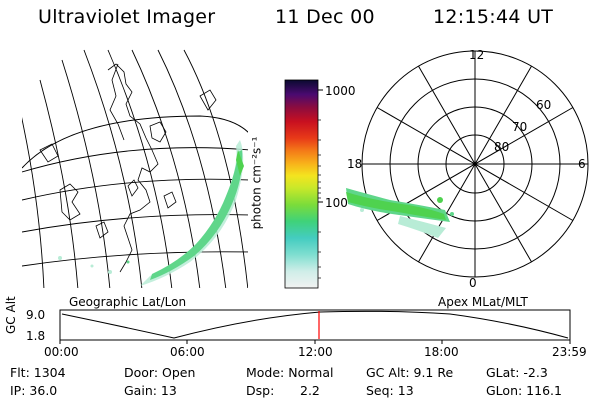 This screenshot has width=600, height=400. What do you see at coordinates (355, 164) in the screenshot?
I see `mlt-label-18: 18` at bounding box center [355, 164].